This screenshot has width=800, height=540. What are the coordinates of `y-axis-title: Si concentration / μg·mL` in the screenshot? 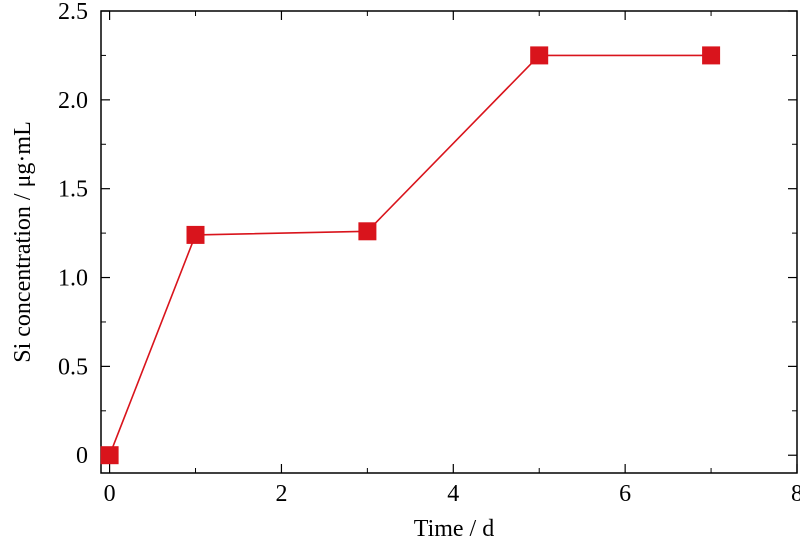 It's located at (23, 241).